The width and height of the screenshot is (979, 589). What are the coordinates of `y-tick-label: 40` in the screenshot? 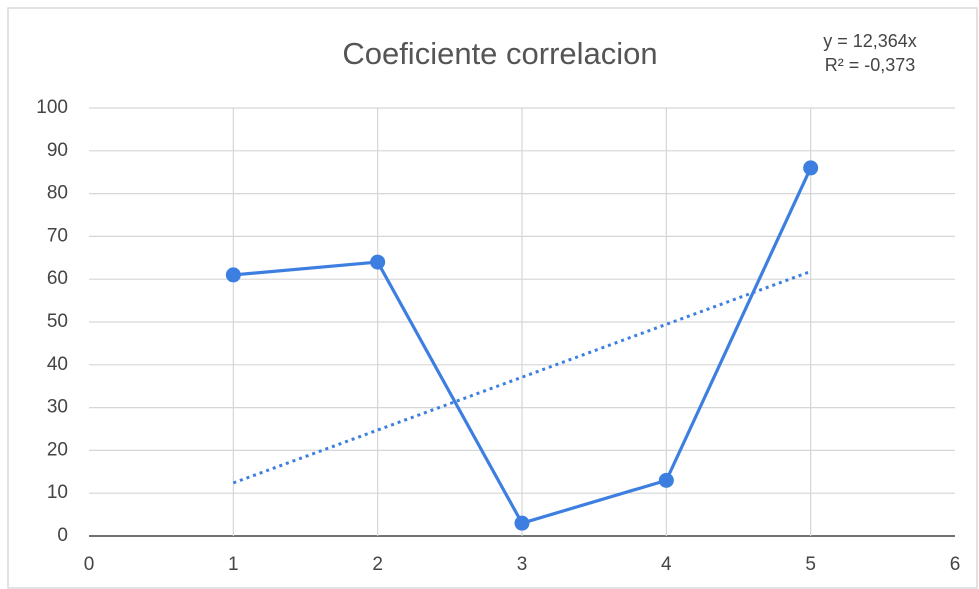 It's located at (57, 364).